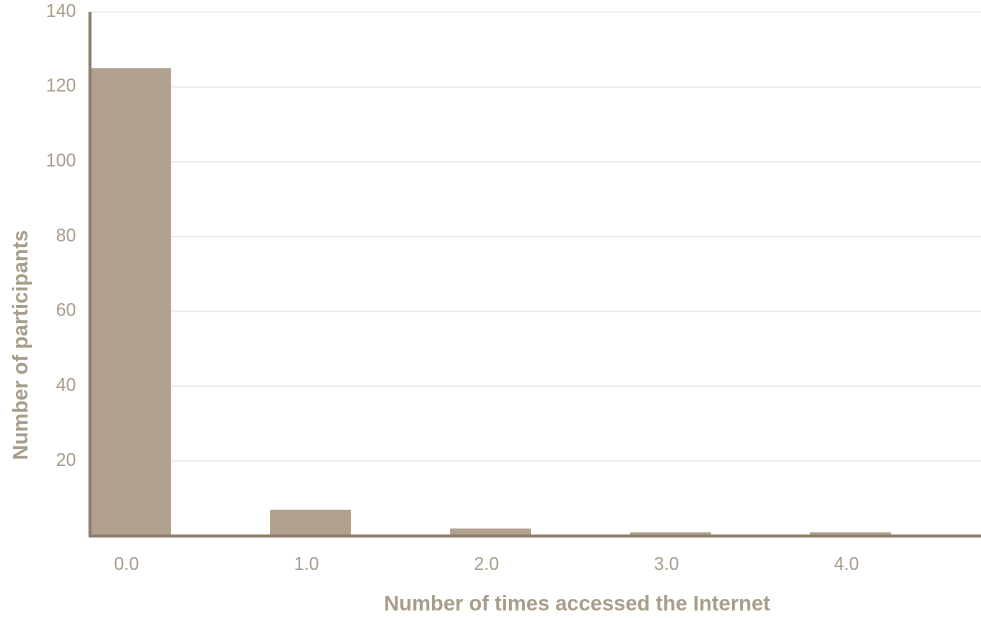 The image size is (981, 618). I want to click on y-tick-label: 120, so click(61, 86).